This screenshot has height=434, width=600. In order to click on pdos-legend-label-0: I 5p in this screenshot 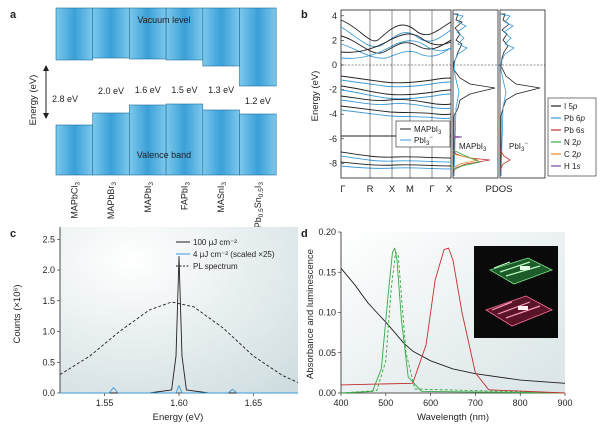, I will do `click(571, 106)`.